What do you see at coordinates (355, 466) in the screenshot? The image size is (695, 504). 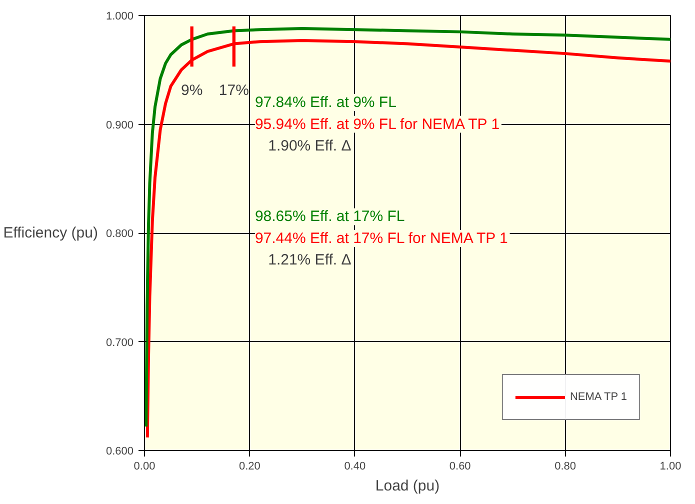 I see `x-tick-label: 0.40` at bounding box center [355, 466].